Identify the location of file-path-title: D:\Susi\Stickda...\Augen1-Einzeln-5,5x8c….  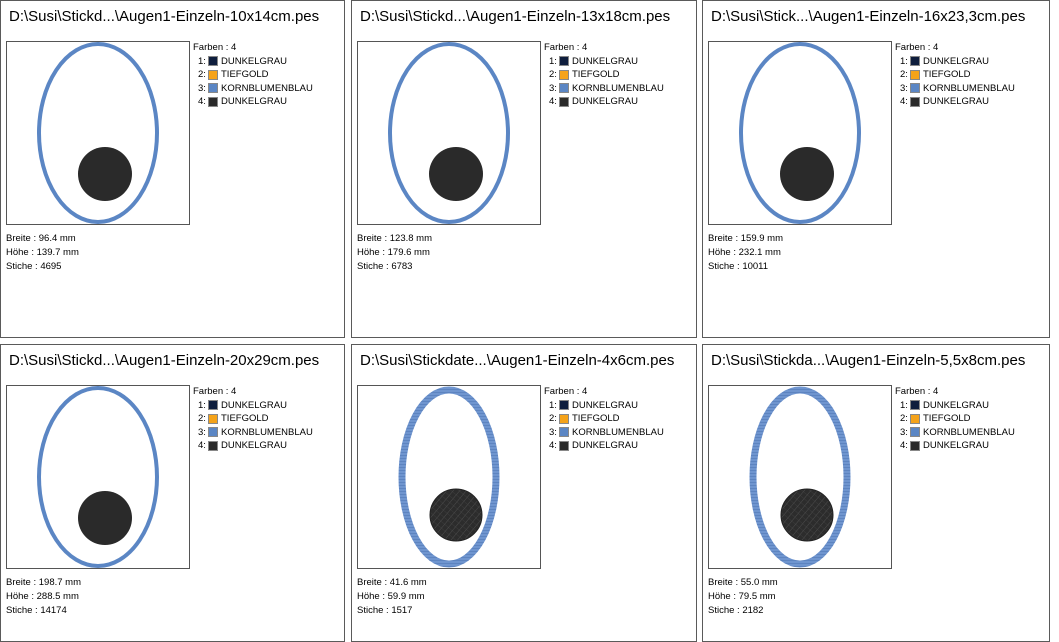
(868, 360).